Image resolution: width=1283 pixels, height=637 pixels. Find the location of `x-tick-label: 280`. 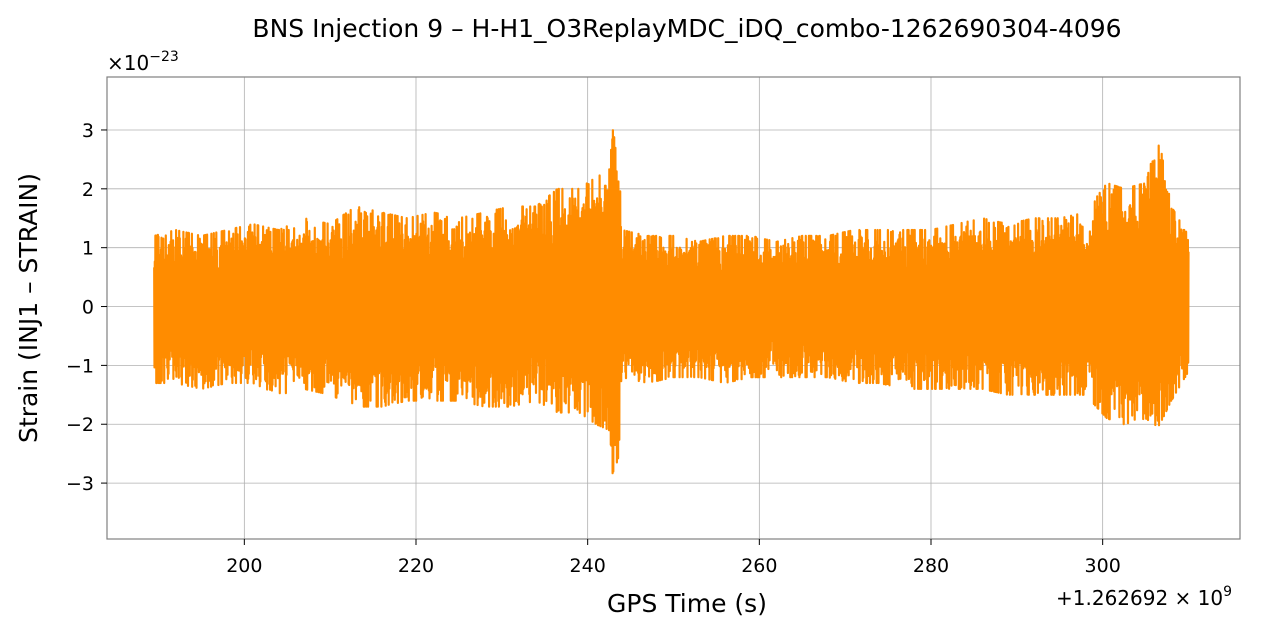

x-tick-label: 280 is located at coordinates (931, 566).